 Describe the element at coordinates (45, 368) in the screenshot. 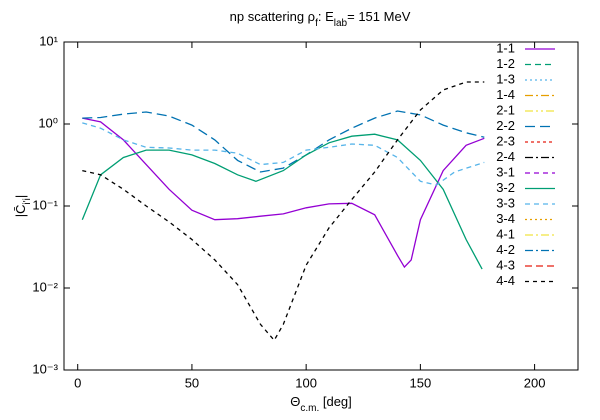

I see `y-tick-label: 10⁻³` at that location.